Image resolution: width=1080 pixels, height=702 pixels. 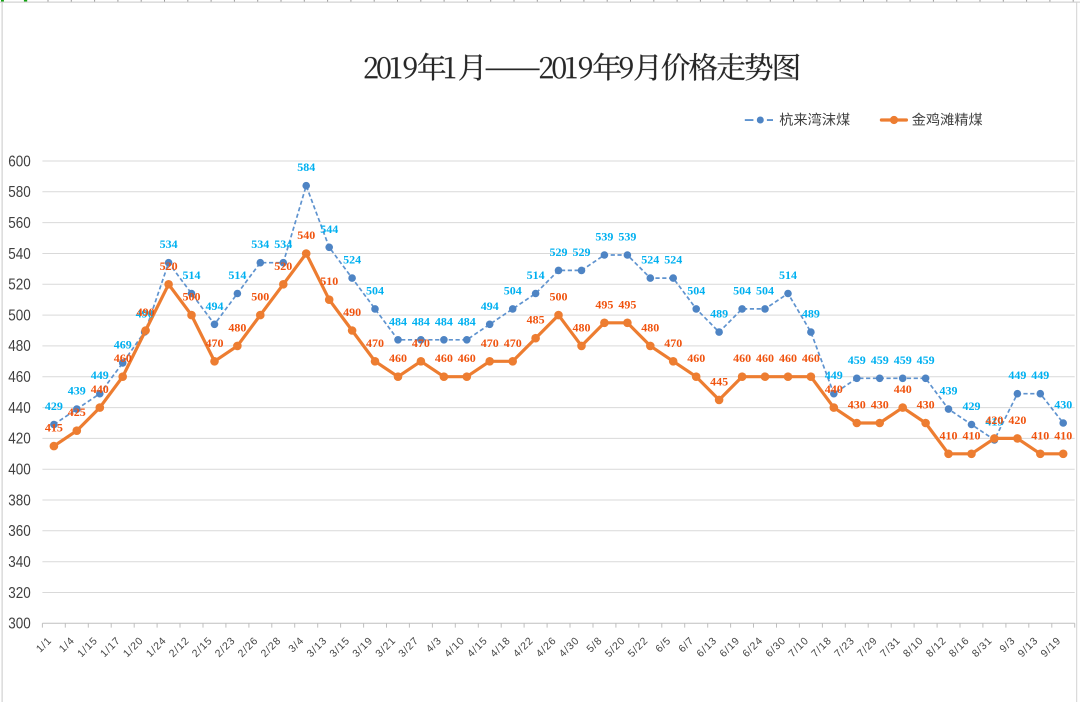 What do you see at coordinates (329, 229) in the screenshot?
I see `svg-text: 544` at bounding box center [329, 229].